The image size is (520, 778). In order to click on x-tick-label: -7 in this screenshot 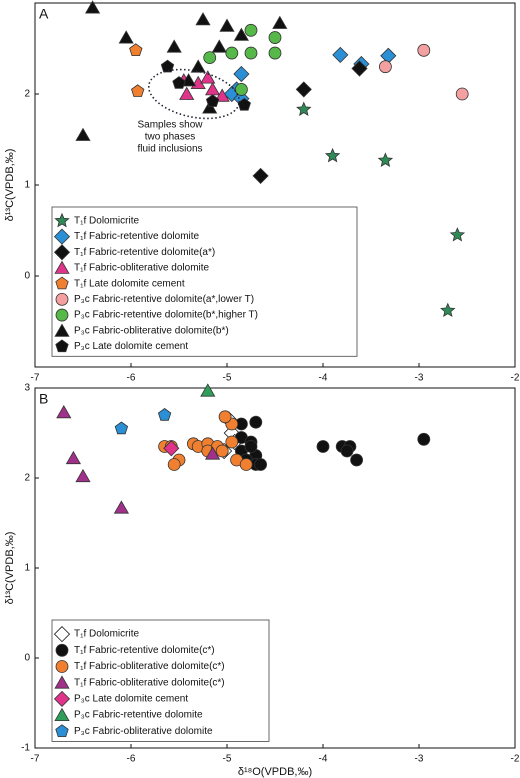, I will do `click(35, 759)`.